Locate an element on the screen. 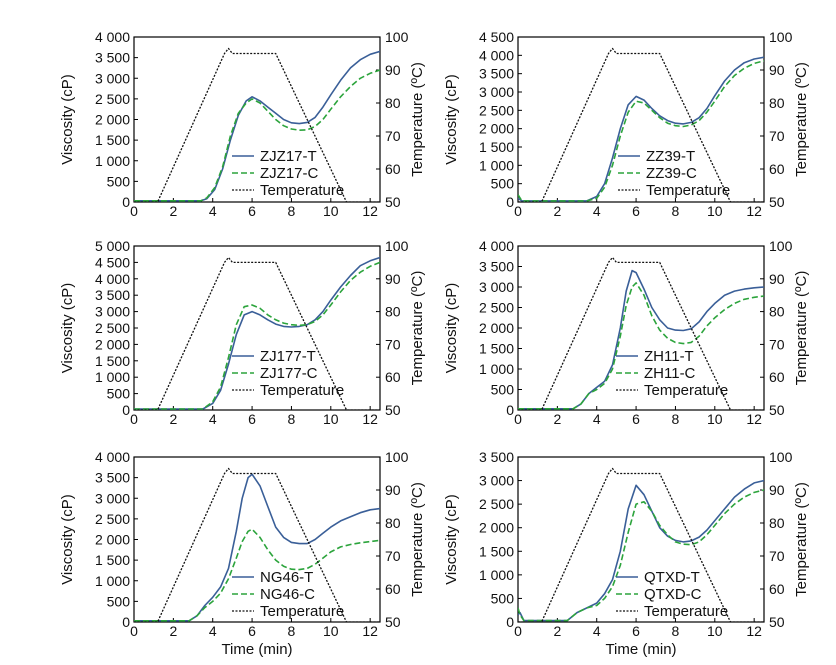  series-line-qtxd-c is located at coordinates (641, 555).